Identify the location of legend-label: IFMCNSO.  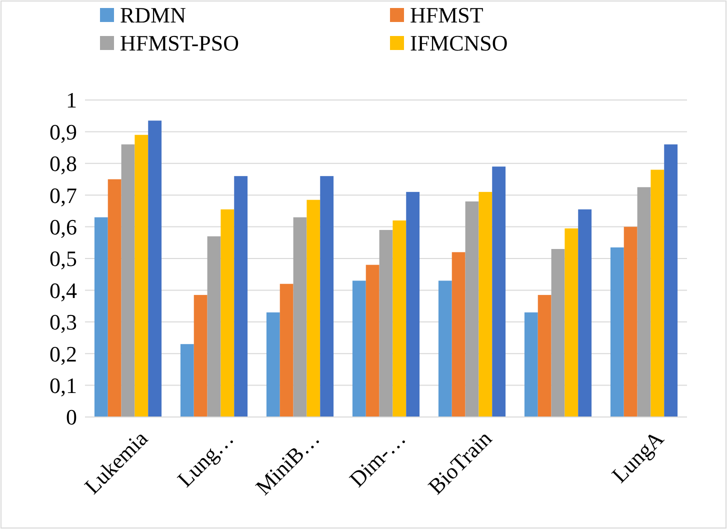
(459, 43).